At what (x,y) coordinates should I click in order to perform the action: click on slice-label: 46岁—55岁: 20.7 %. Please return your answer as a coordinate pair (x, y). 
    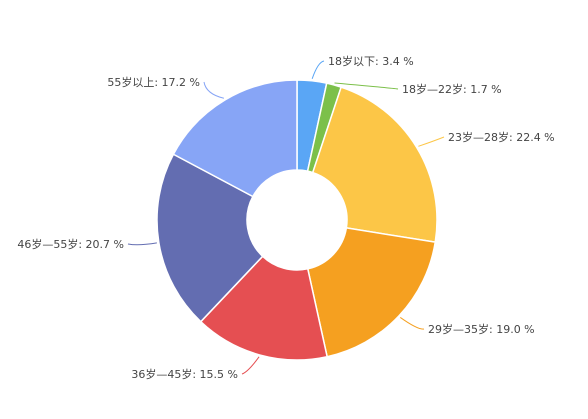
    Looking at the image, I should click on (70, 244).